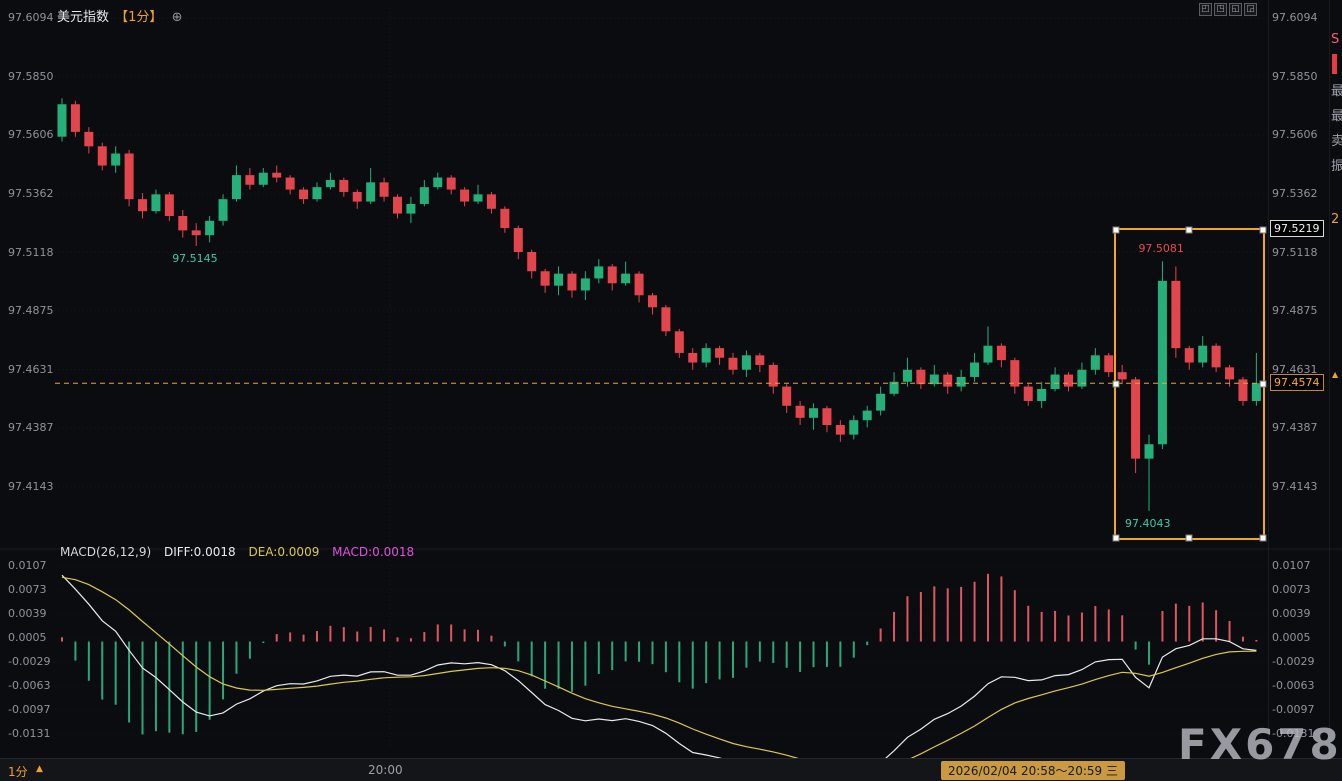 The width and height of the screenshot is (1342, 781). I want to click on price-axis-tick-left: 97.6094, so click(31, 17).